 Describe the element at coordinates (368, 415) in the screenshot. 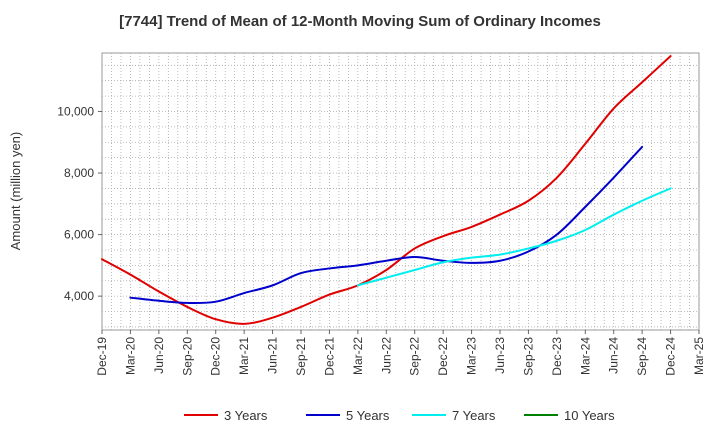

I see `legend-label: 5 Years` at that location.